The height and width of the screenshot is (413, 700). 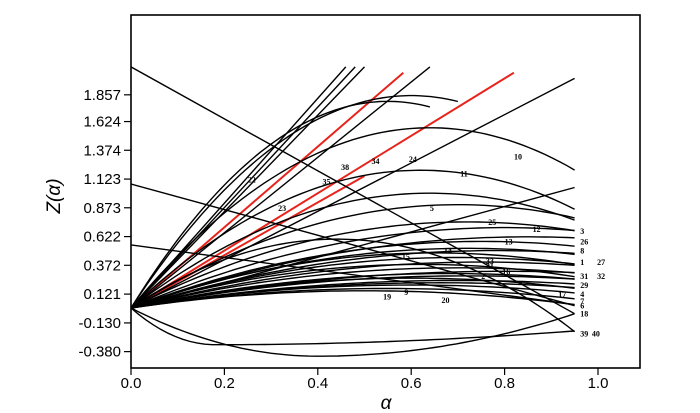 I want to click on y-tick-label: -0.130, so click(x=99, y=323).